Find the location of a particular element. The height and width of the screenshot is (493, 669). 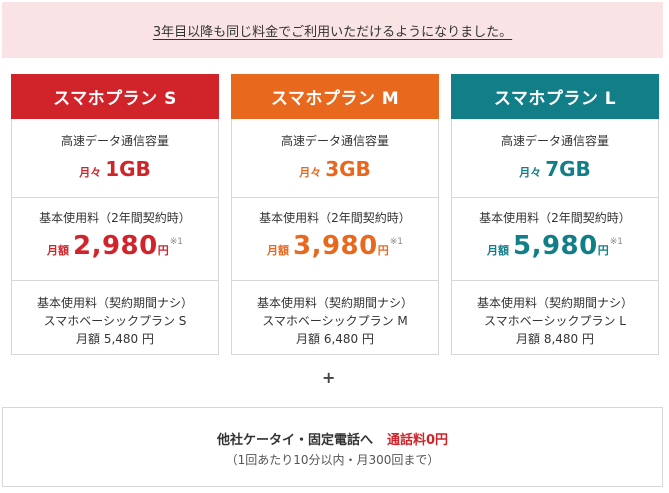

plan-m-no-contract-section: 基本使用料（契約期間ナシ） スマホベーシックプラン M 月額 6,480 円 is located at coordinates (335, 317).